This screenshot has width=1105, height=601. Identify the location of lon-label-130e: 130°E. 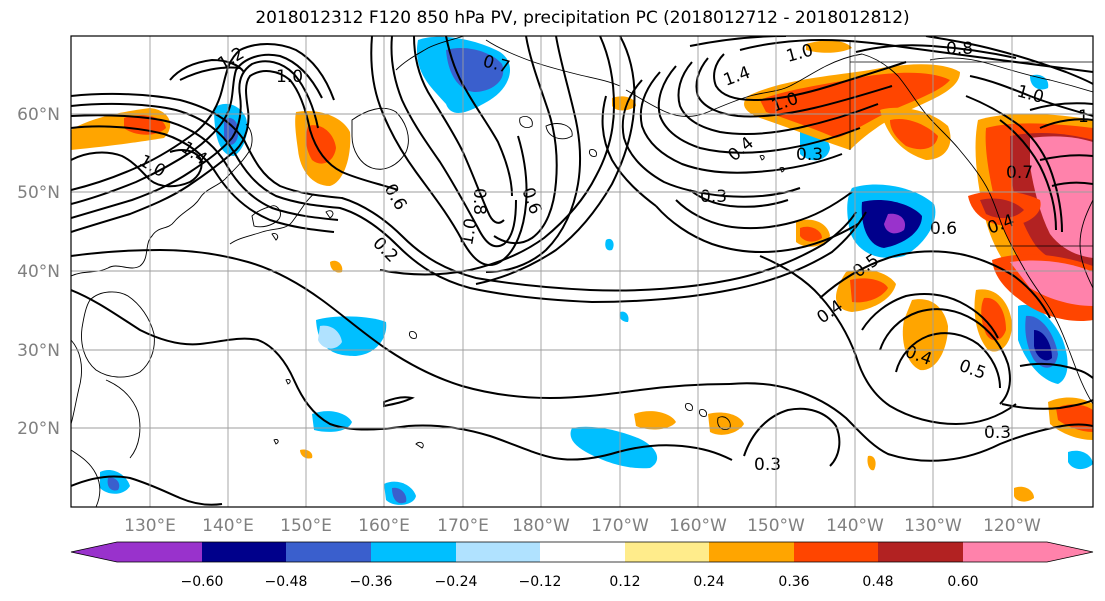
(150, 526).